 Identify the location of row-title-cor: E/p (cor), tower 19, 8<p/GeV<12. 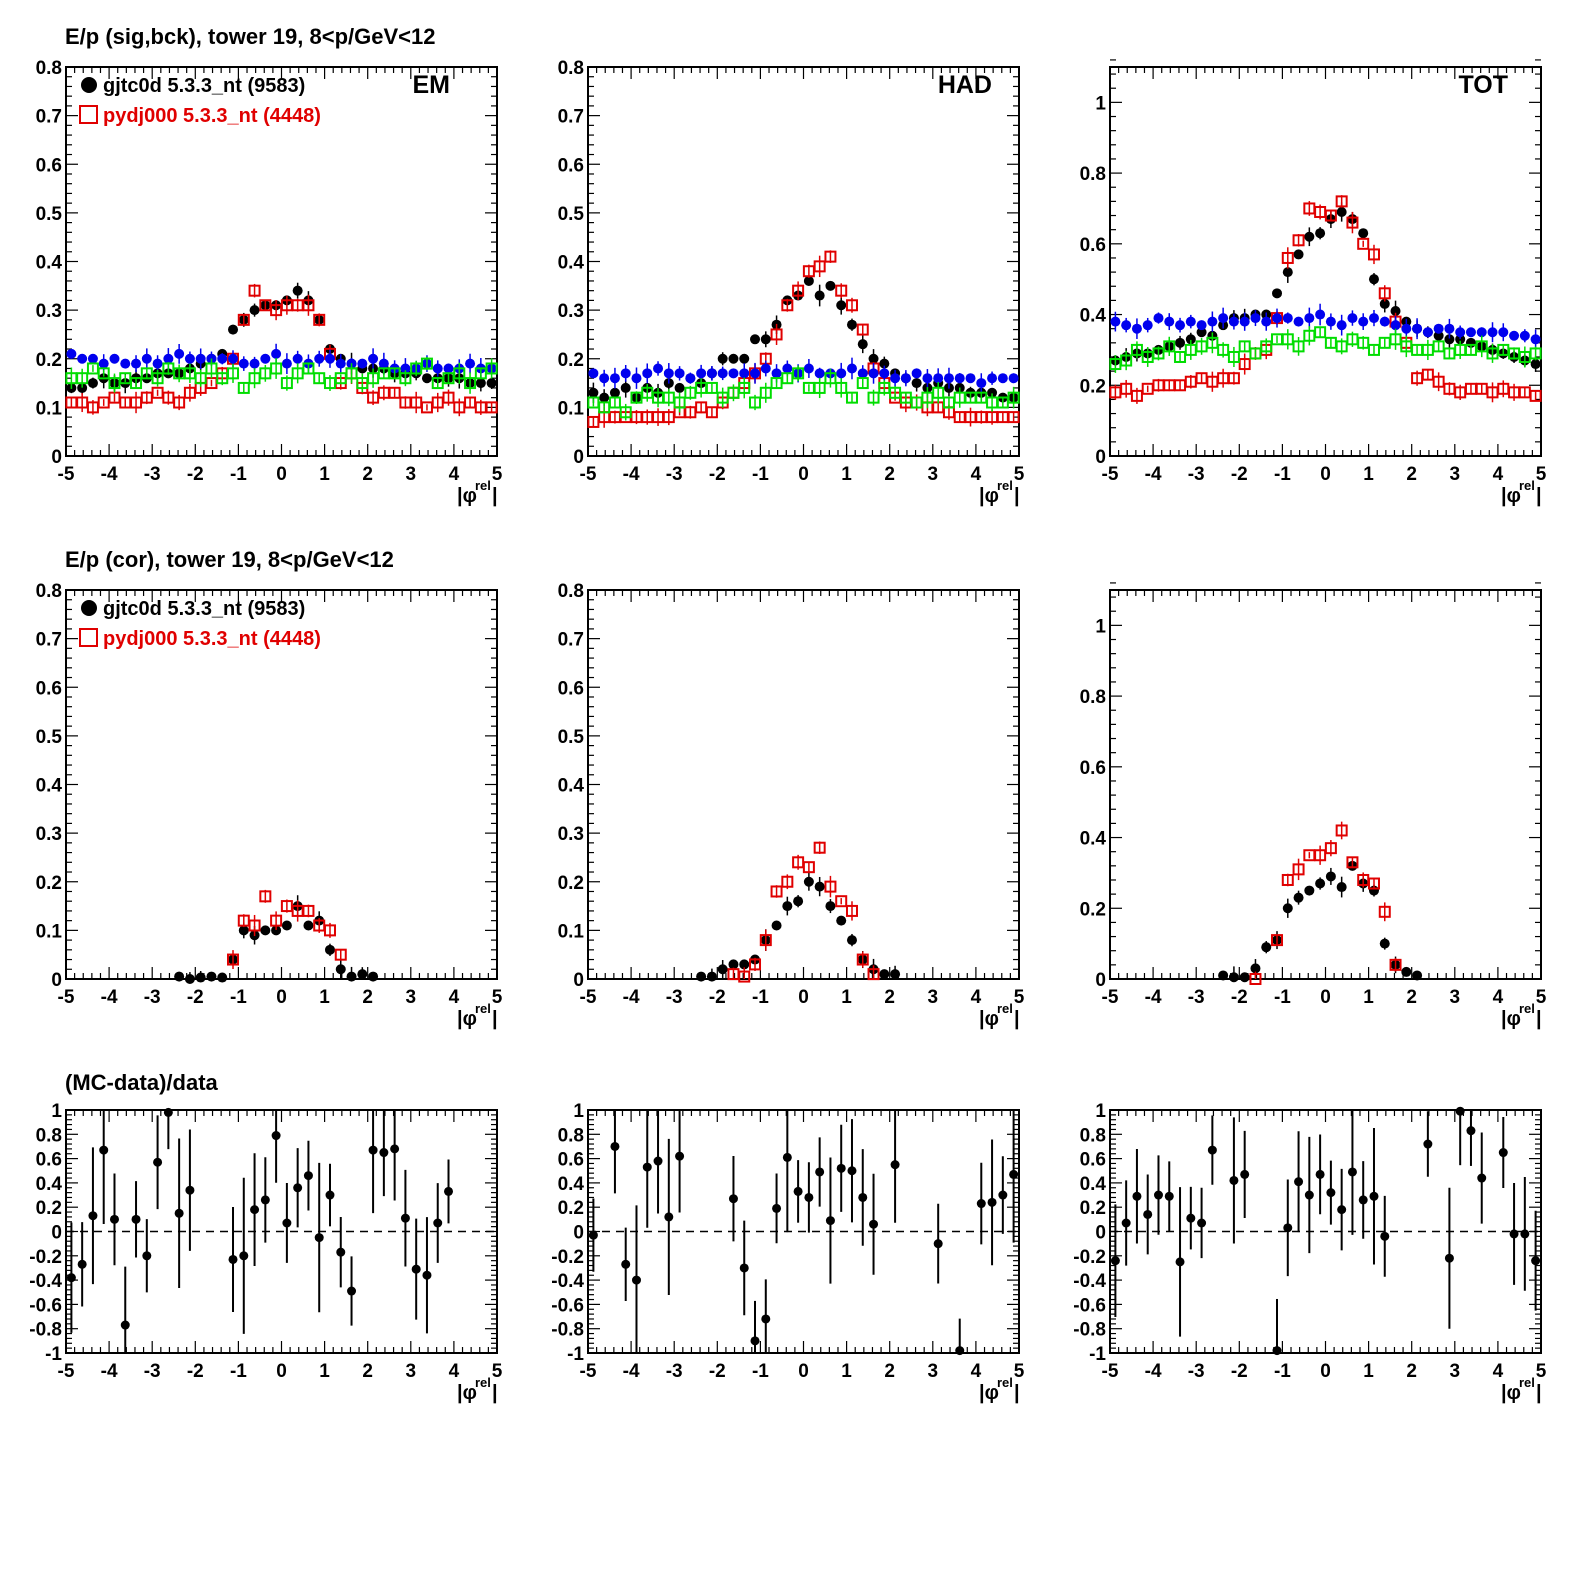
(229, 559).